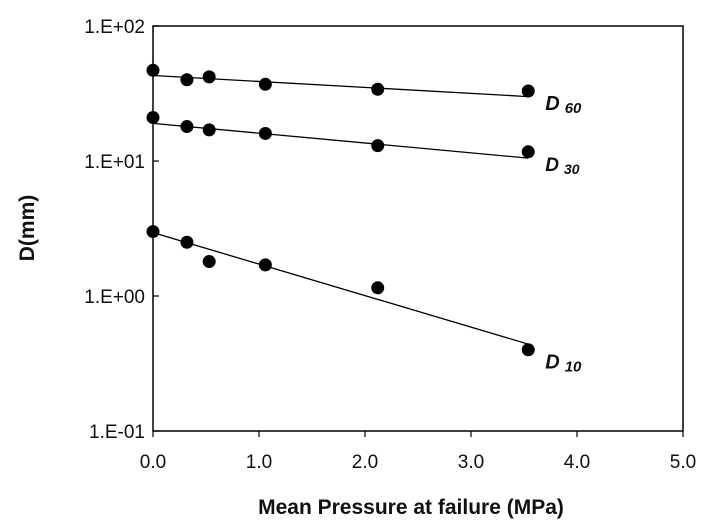  What do you see at coordinates (572, 169) in the screenshot?
I see `series-label-sub: 30` at bounding box center [572, 169].